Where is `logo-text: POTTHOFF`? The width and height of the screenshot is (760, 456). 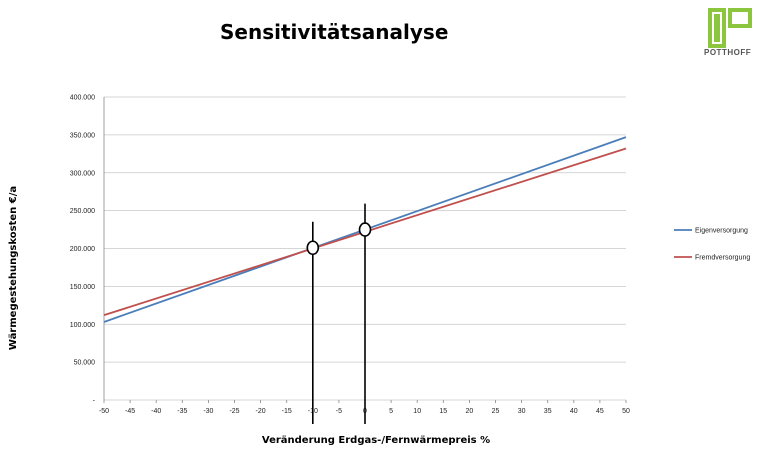
logo-text: POTTHOFF is located at coordinates (728, 52).